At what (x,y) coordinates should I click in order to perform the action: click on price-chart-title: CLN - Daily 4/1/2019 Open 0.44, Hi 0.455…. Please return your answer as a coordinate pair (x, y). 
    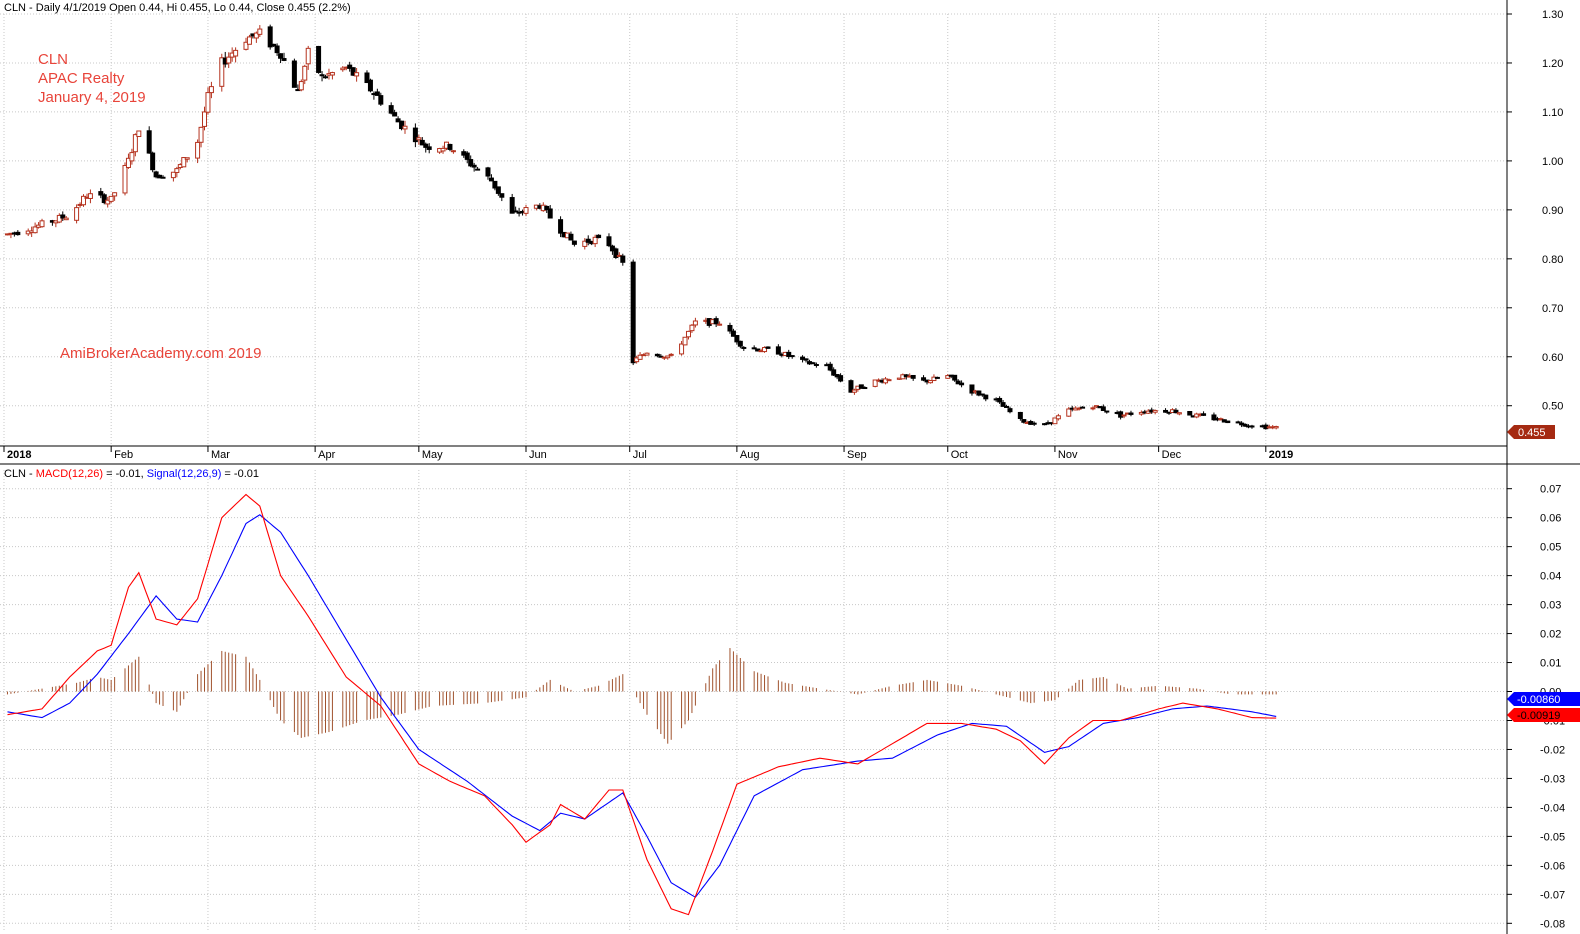
    Looking at the image, I should click on (177, 8).